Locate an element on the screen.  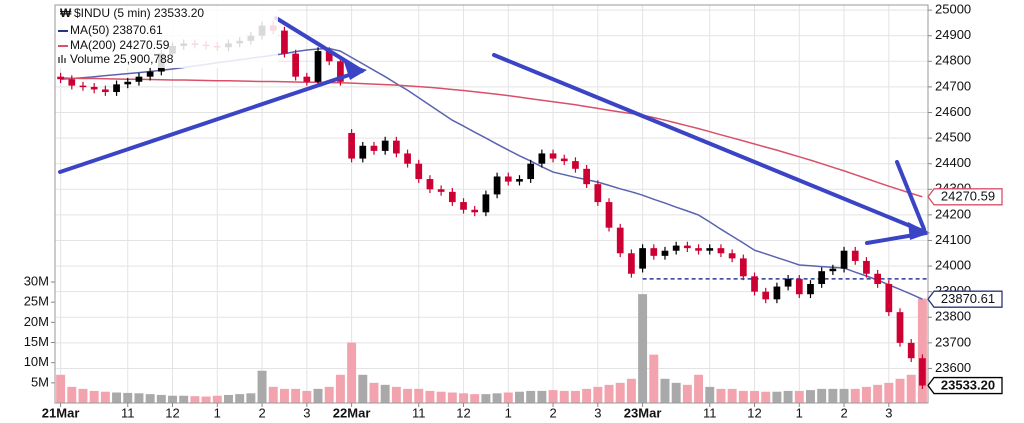
legend-entry: Volume 25,900,788 is located at coordinates (122, 59).